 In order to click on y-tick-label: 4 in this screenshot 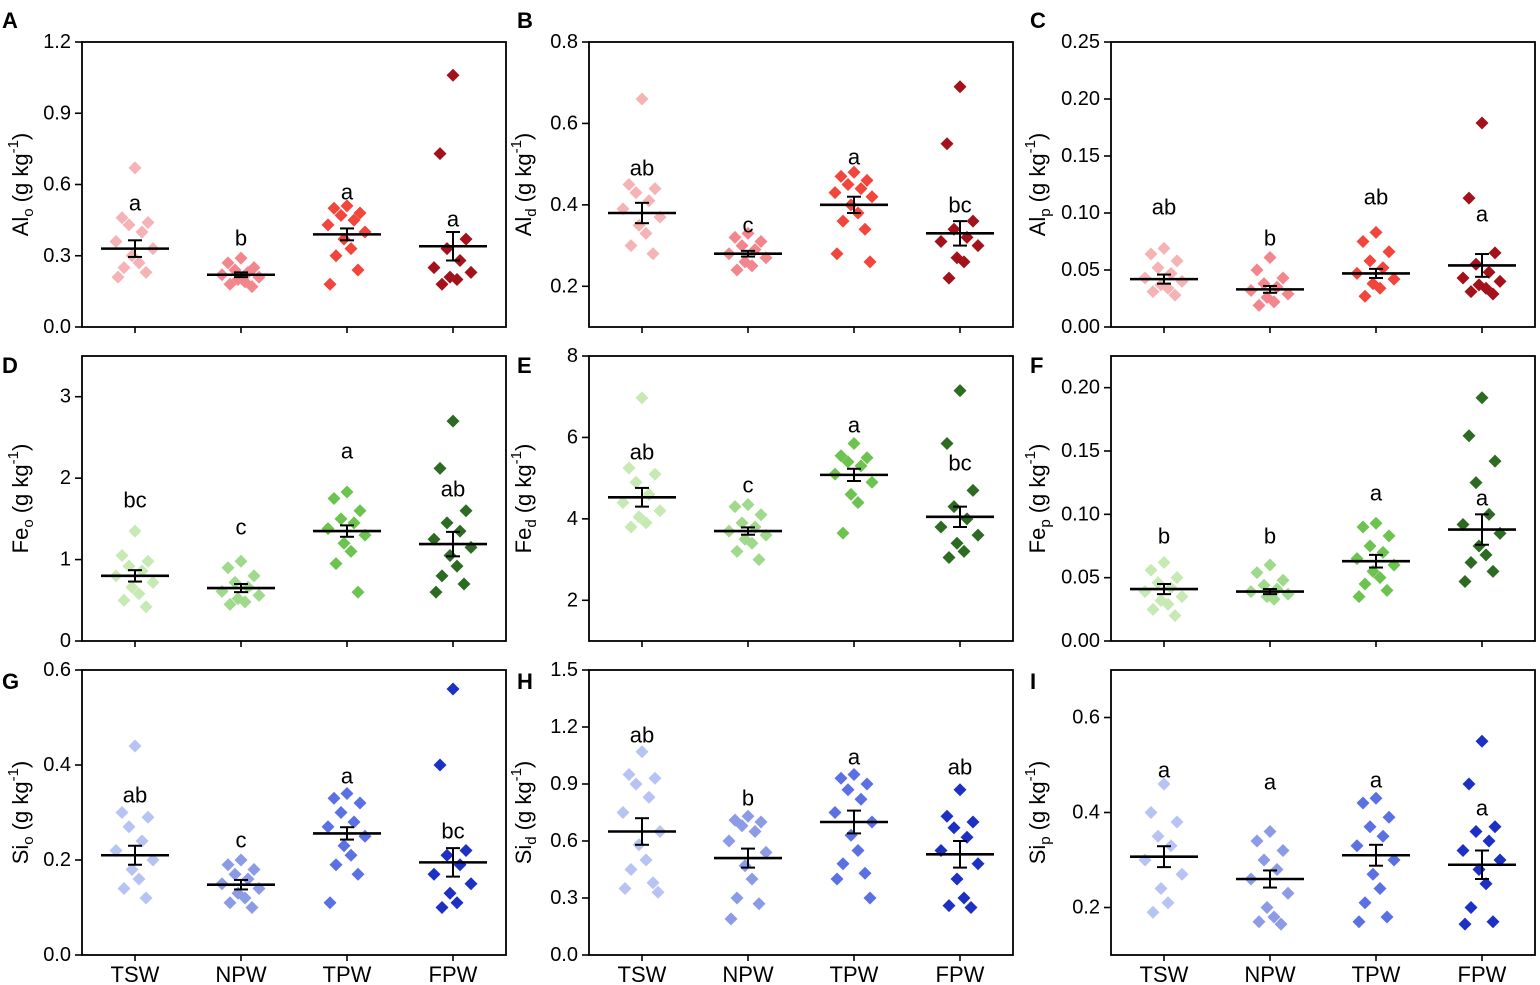, I will do `click(572, 519)`.